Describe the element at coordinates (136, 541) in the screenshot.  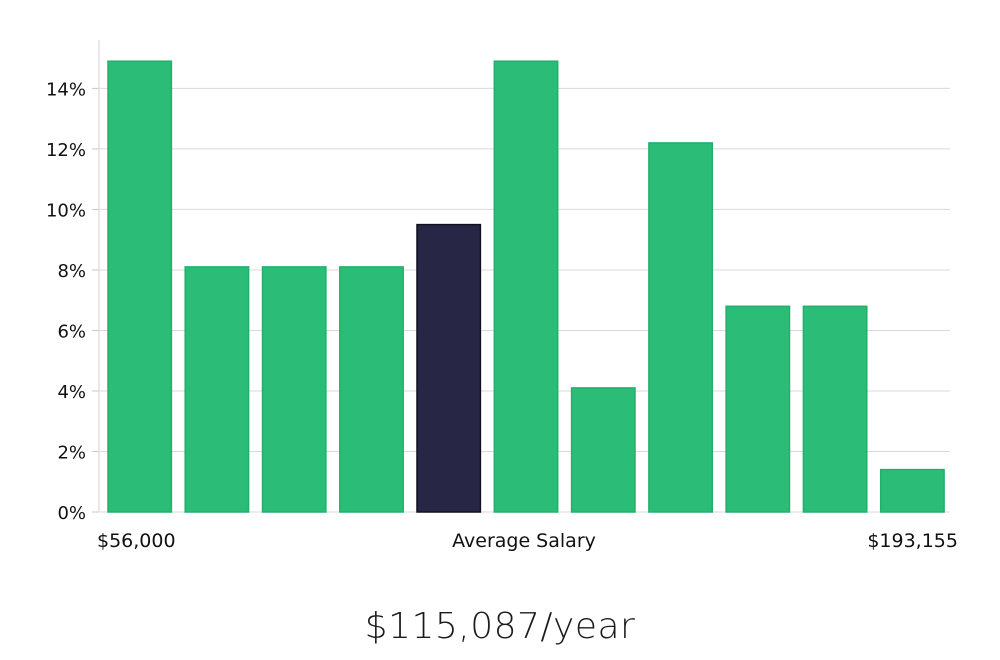
I see `x-label-min: $56,000` at that location.